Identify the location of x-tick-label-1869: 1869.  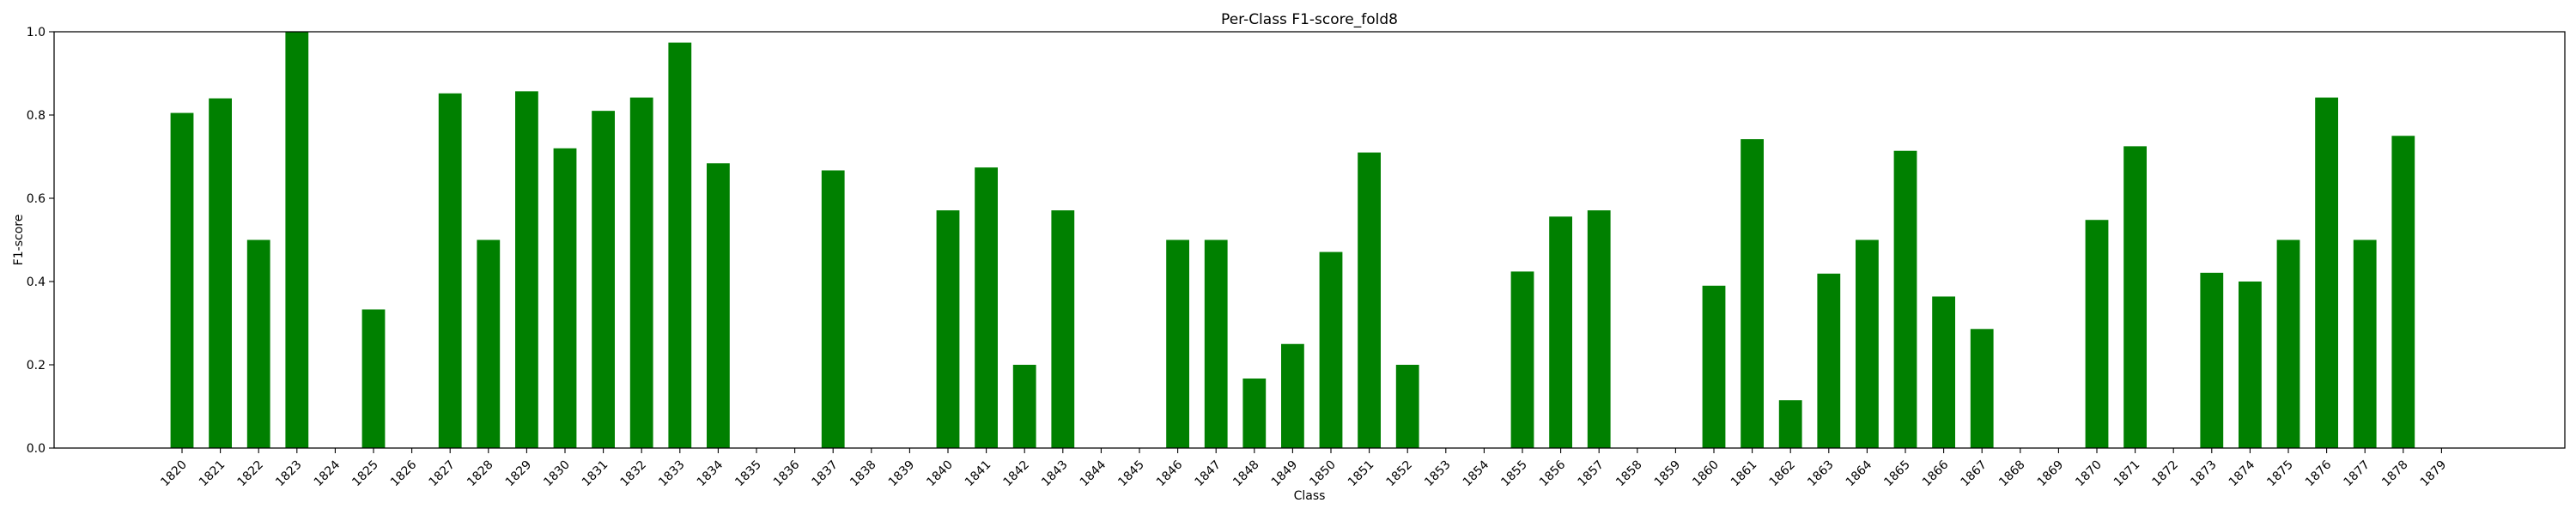
(2051, 474).